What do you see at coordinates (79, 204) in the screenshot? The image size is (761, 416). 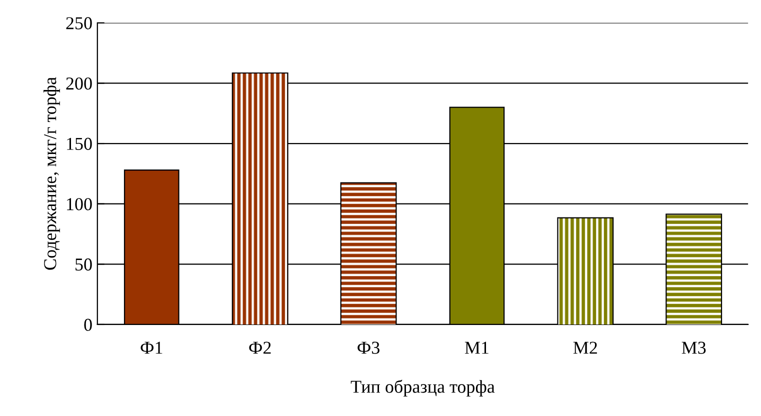 I see `y-tick-label: 100` at bounding box center [79, 204].